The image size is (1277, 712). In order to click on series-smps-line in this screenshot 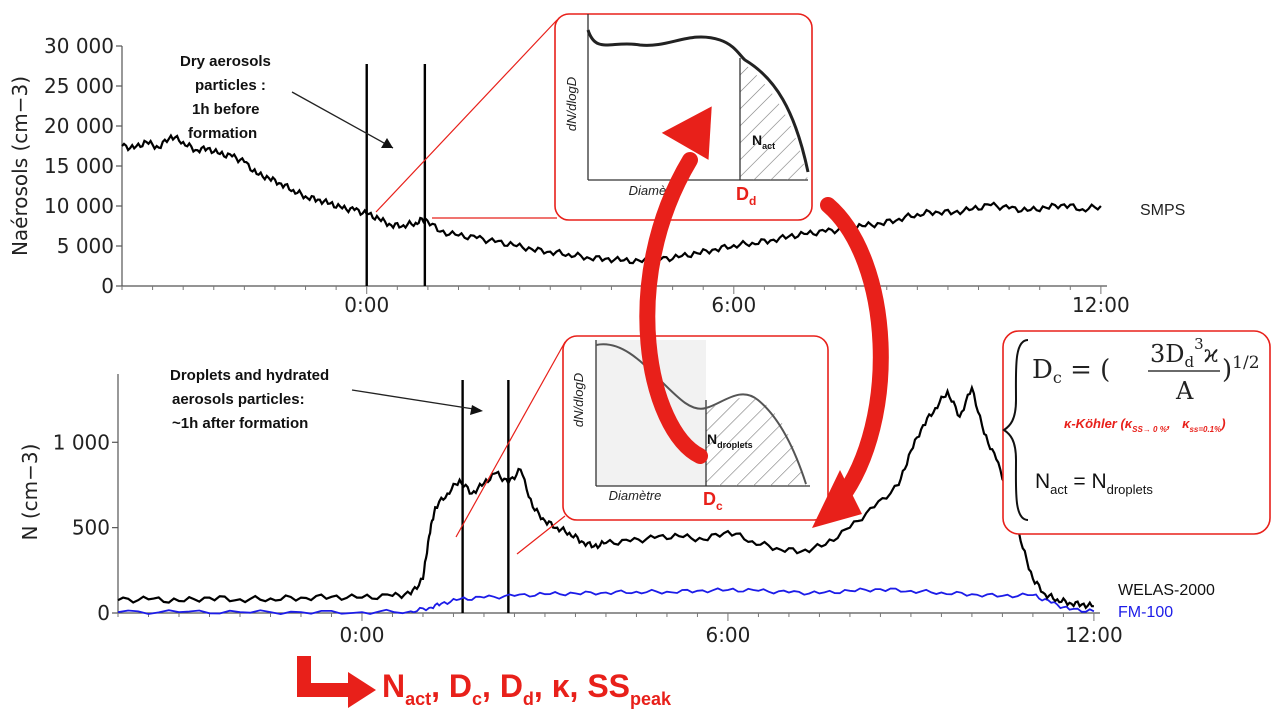, I will do `click(611, 199)`.